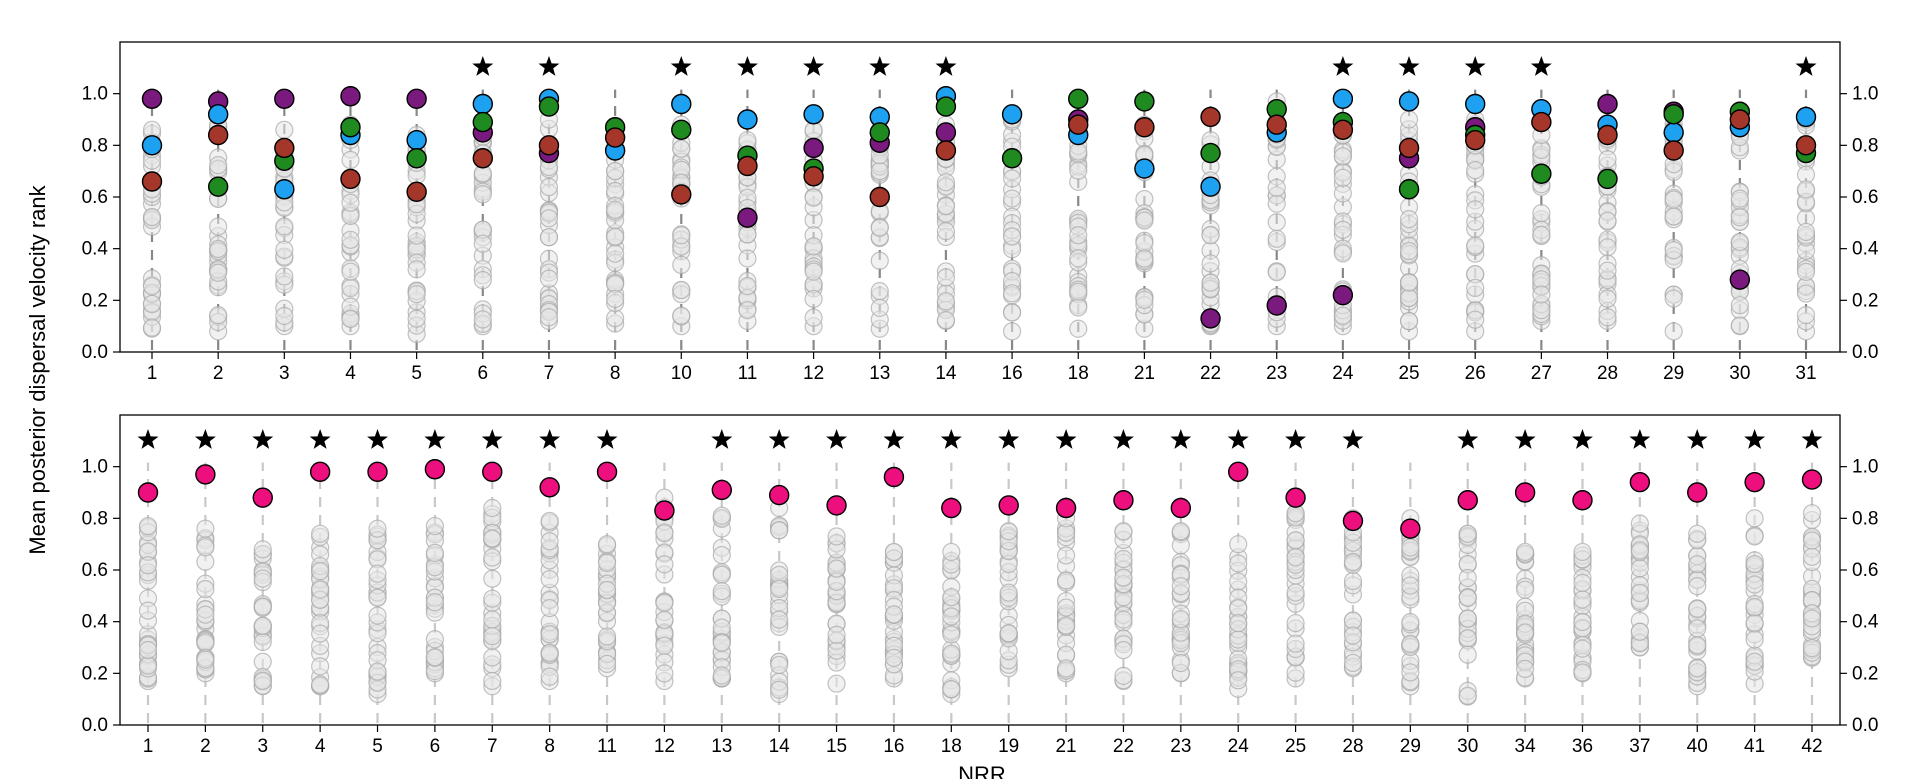 This screenshot has width=1920, height=779. I want to click on x-tick-label: 42, so click(1811, 746).